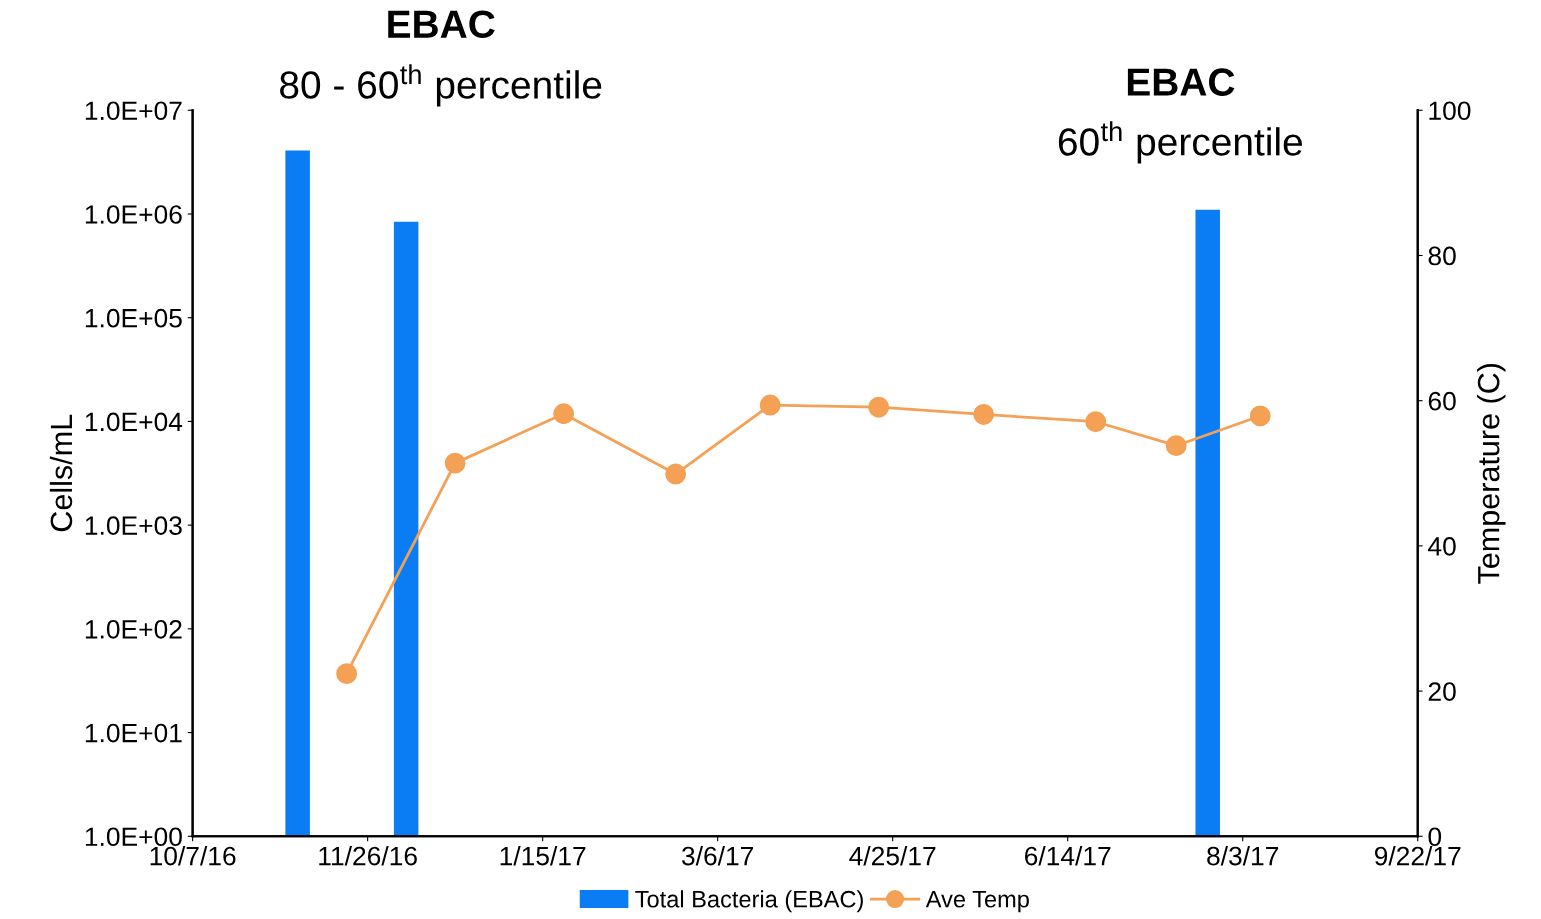 The height and width of the screenshot is (919, 1541). Describe the element at coordinates (133, 525) in the screenshot. I see `y-tick-label: 1.0E+03` at that location.